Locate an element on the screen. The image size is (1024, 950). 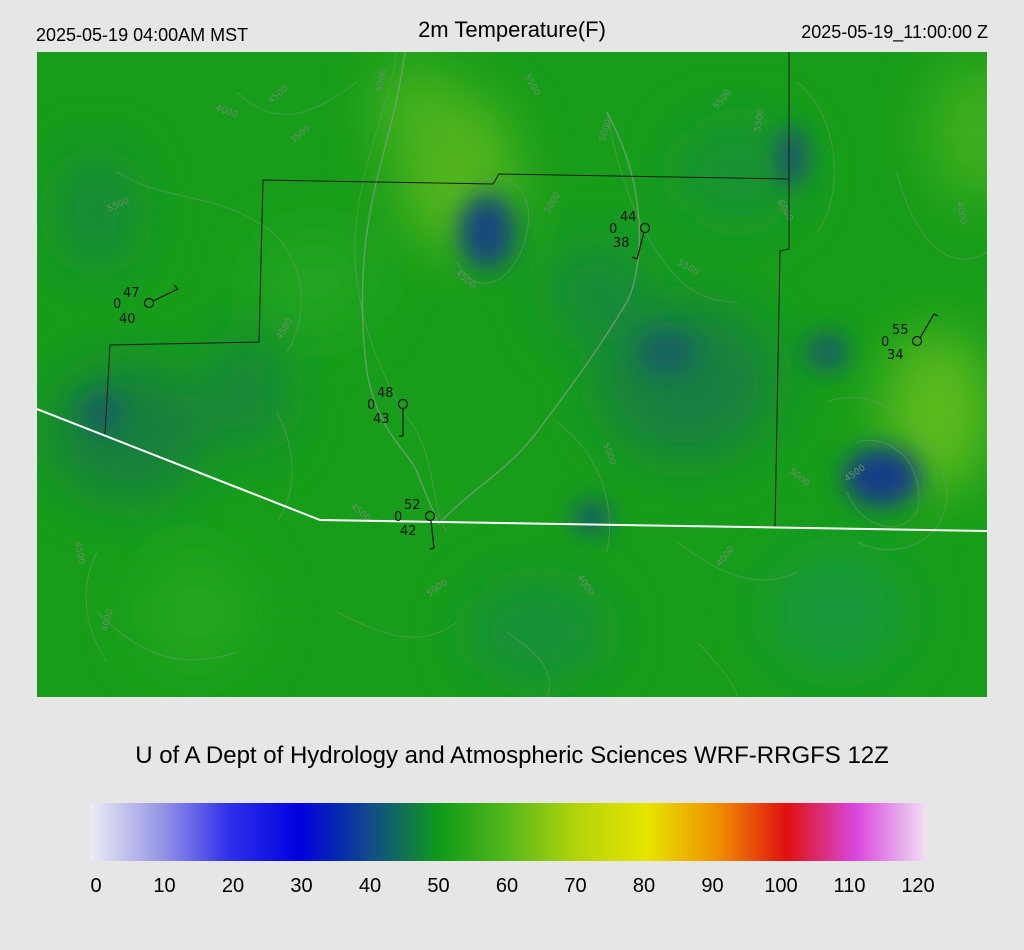
contour-label: 5000 is located at coordinates (382, 80).